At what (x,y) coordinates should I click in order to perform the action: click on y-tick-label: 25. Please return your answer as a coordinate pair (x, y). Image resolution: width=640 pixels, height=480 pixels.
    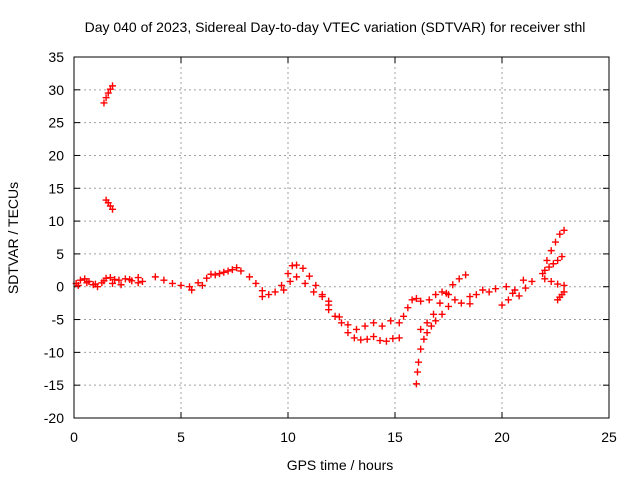
    Looking at the image, I should click on (56, 123).